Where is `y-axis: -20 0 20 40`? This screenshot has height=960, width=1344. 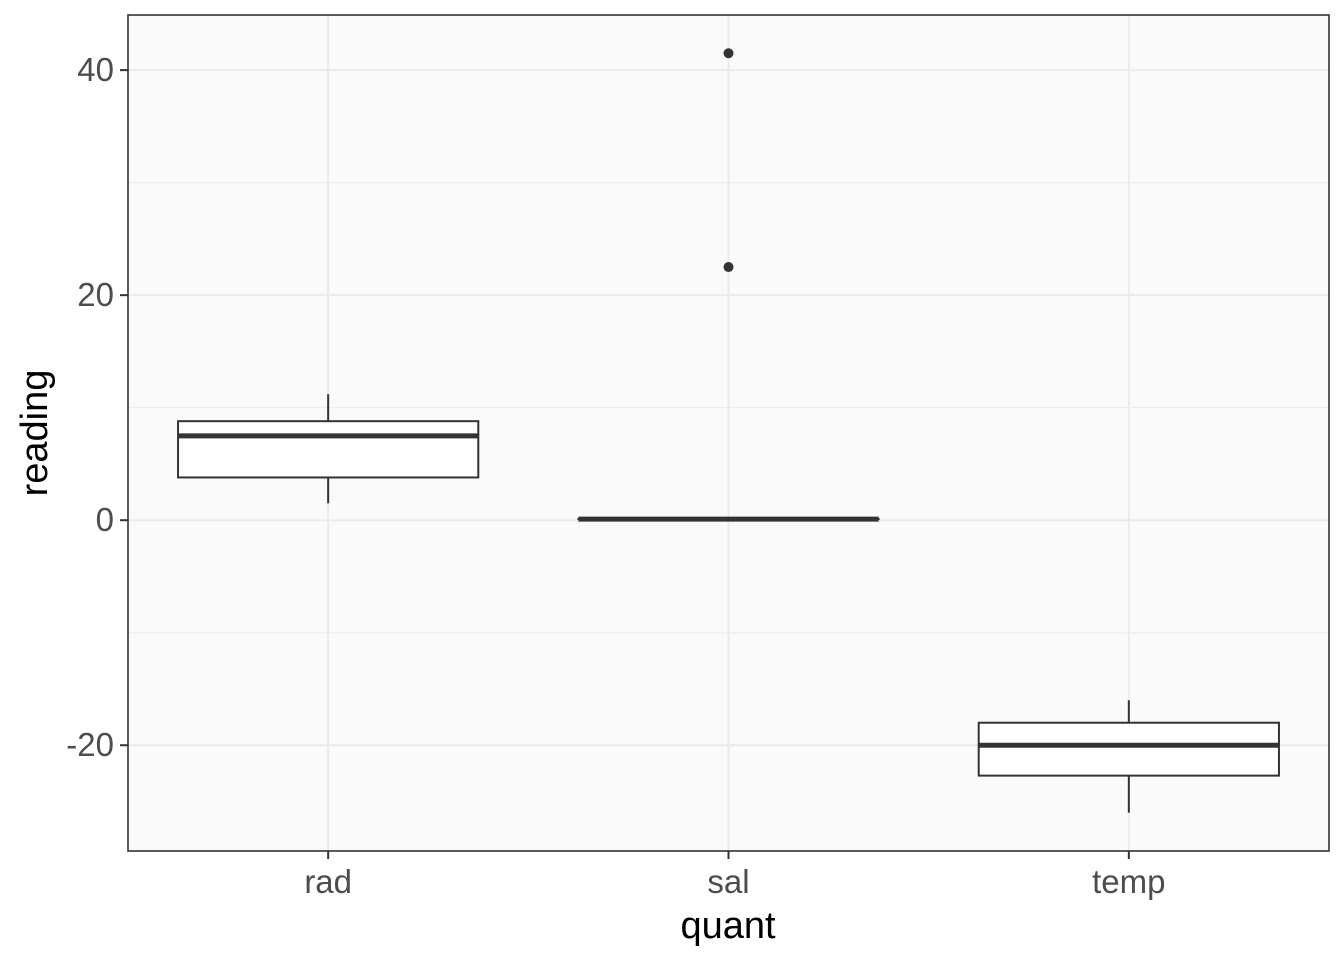 y-axis: -20 0 20 40 is located at coordinates (97, 407).